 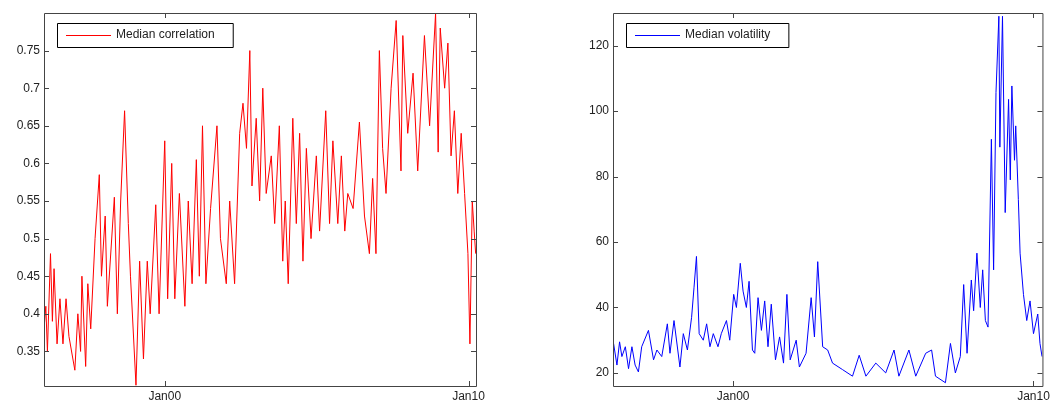 I want to click on y-tick-label: 0.4, so click(x=32, y=313).